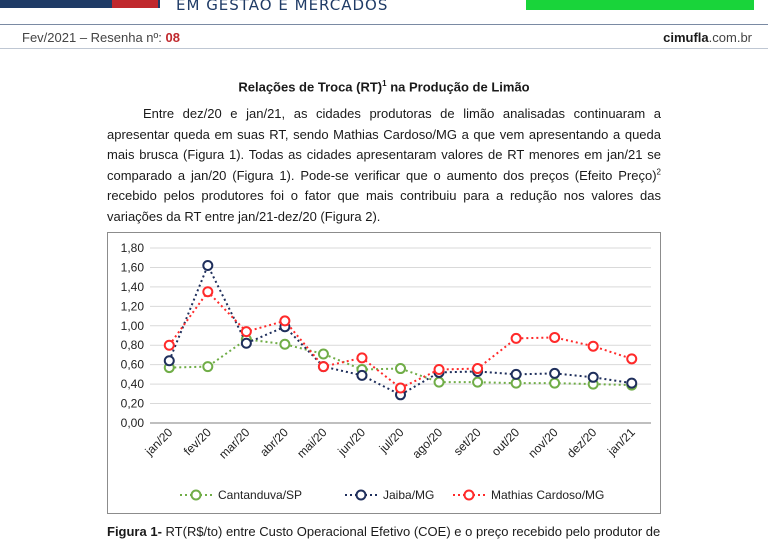  Describe the element at coordinates (133, 404) in the screenshot. I see `y-tick-label: 0,20` at that location.